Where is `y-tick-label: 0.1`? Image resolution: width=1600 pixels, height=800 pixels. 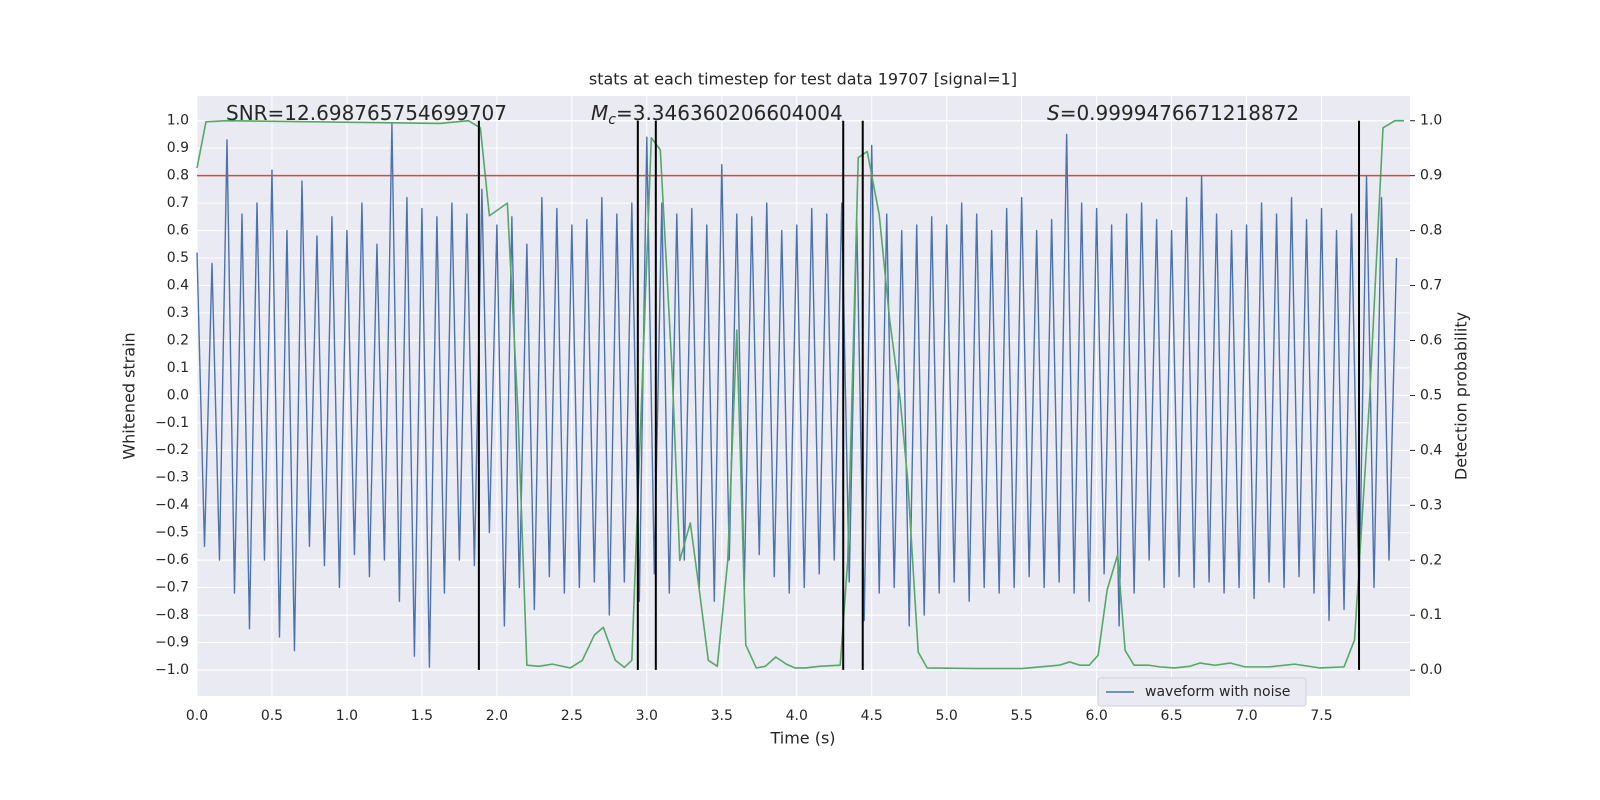
y-tick-label: 0.1 is located at coordinates (178, 368).